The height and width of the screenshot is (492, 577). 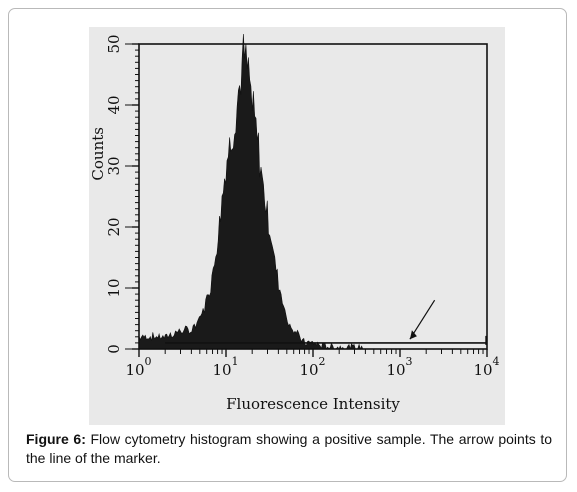 What do you see at coordinates (114, 349) in the screenshot?
I see `y-tick-label: 0` at bounding box center [114, 349].